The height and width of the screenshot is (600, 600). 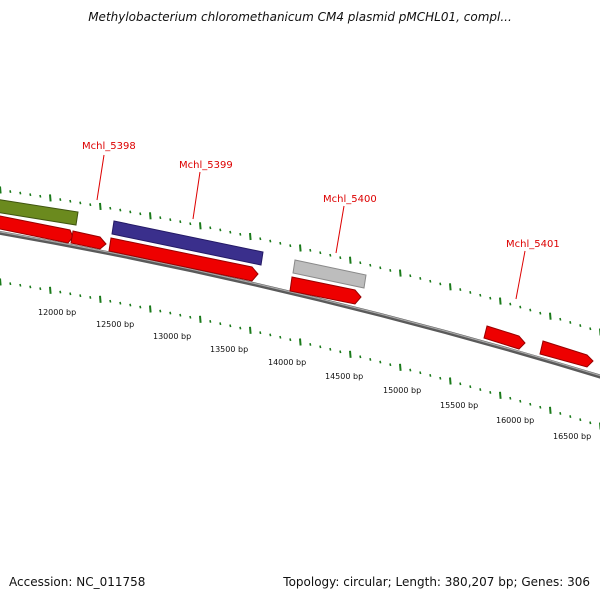 What do you see at coordinates (344, 376) in the screenshot?
I see `bp-label: 14500 bp` at bounding box center [344, 376].